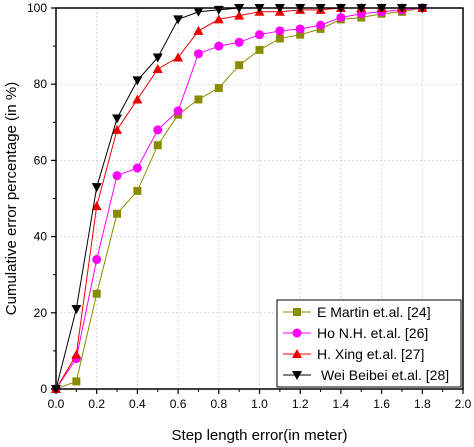 The image size is (474, 447). What do you see at coordinates (178, 404) in the screenshot?
I see `x-tick-label: 0.6` at bounding box center [178, 404].